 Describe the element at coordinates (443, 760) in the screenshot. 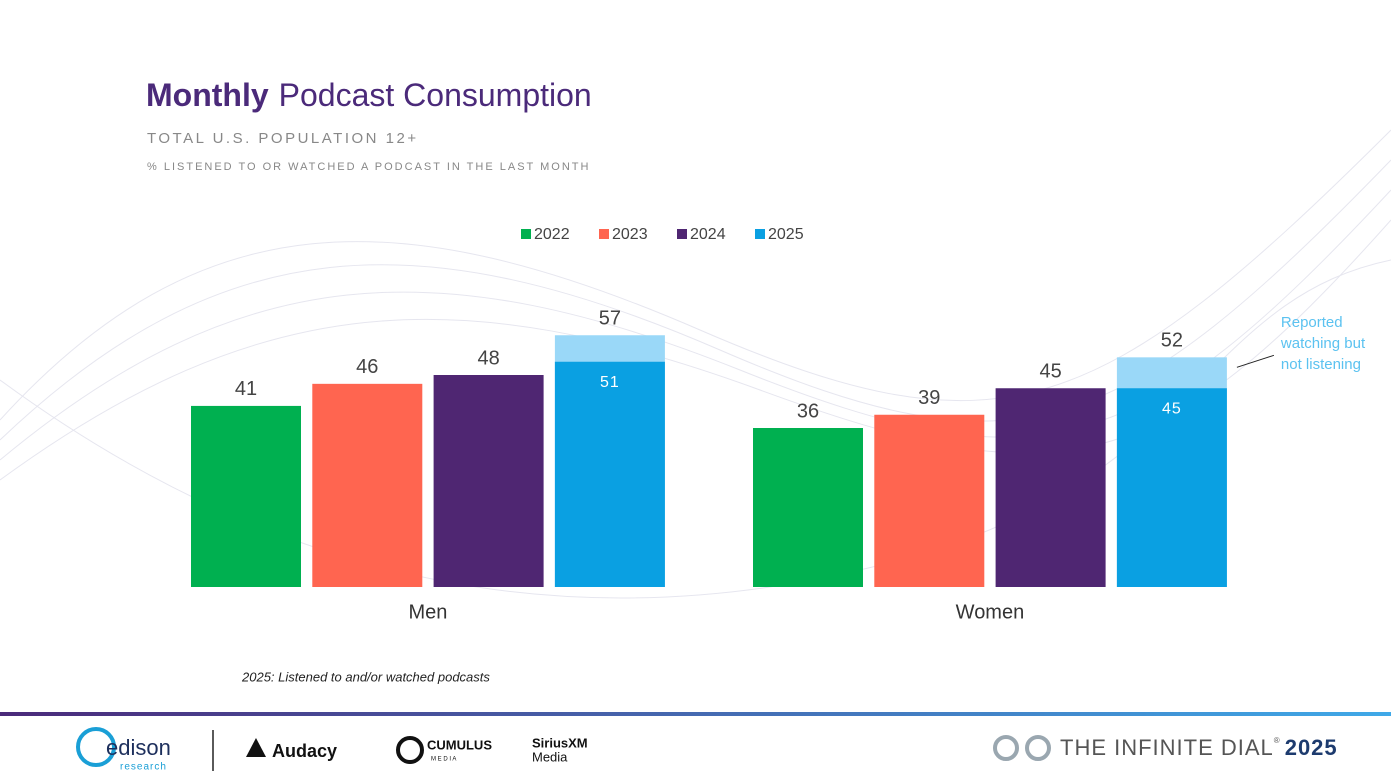

I see `logo-cumulus-sub: M E D I A` at that location.